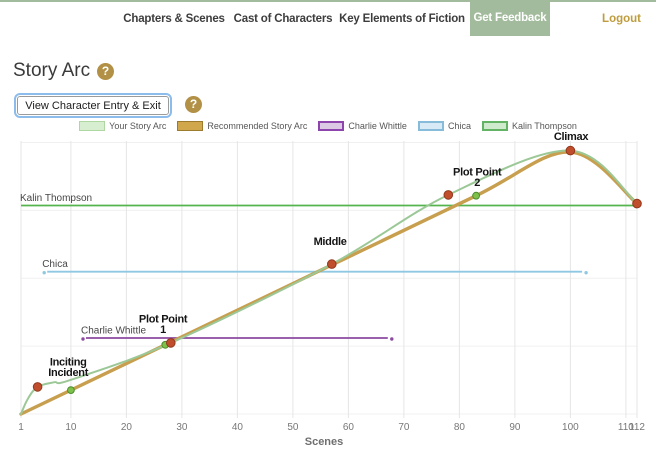  What do you see at coordinates (402, 19) in the screenshot?
I see `nav-item-key-elements-of-fiction: Key Elements of Fiction` at bounding box center [402, 19].